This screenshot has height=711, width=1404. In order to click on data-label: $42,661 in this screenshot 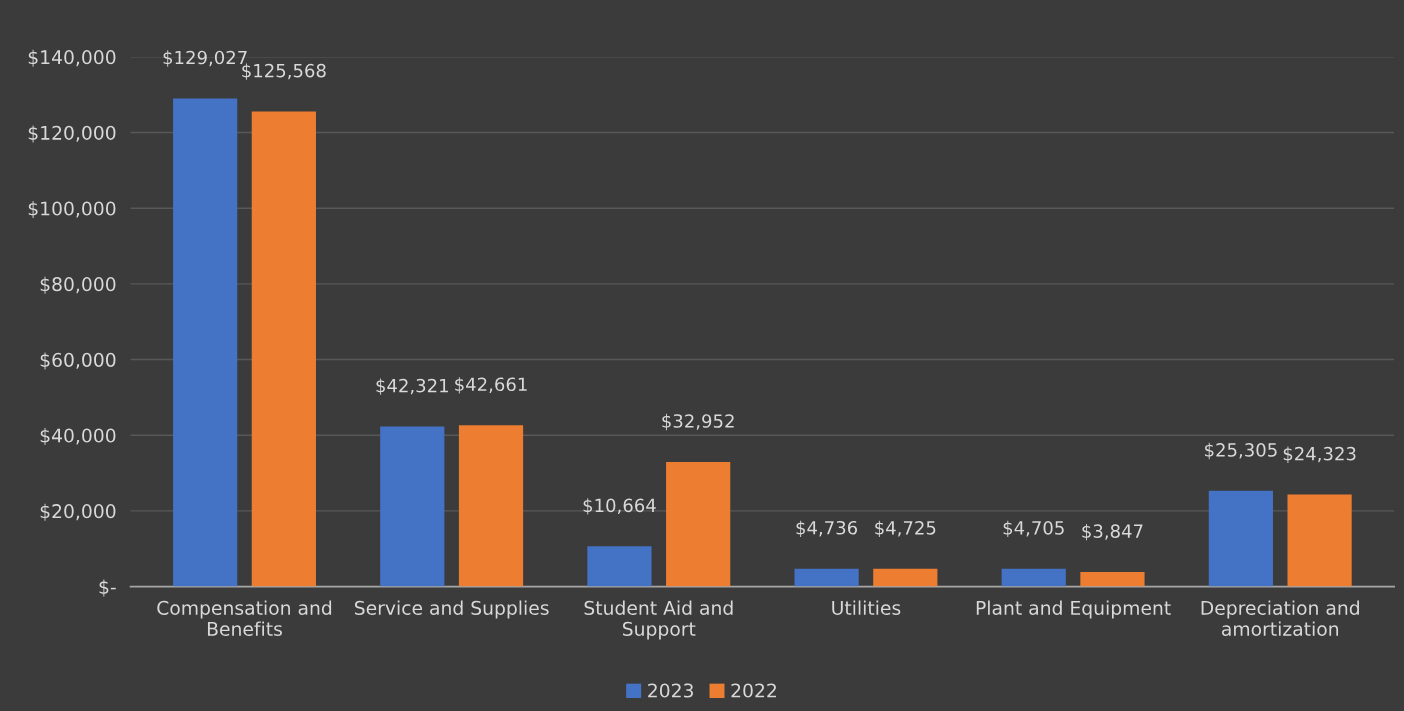, I will do `click(491, 385)`.